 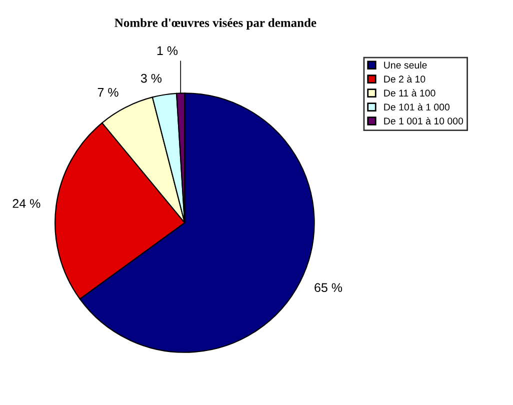 What do you see at coordinates (417, 107) in the screenshot?
I see `legend-label: De 101 à 1 000` at bounding box center [417, 107].